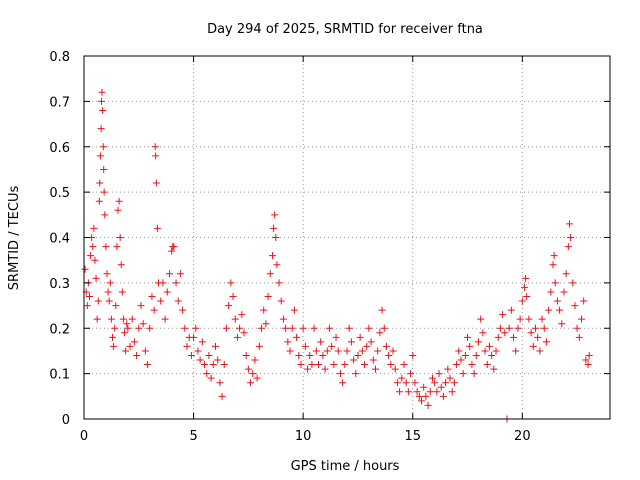 This screenshot has height=480, width=640. Describe the element at coordinates (345, 466) in the screenshot. I see `x-axis-title: GPS time / hours` at that location.